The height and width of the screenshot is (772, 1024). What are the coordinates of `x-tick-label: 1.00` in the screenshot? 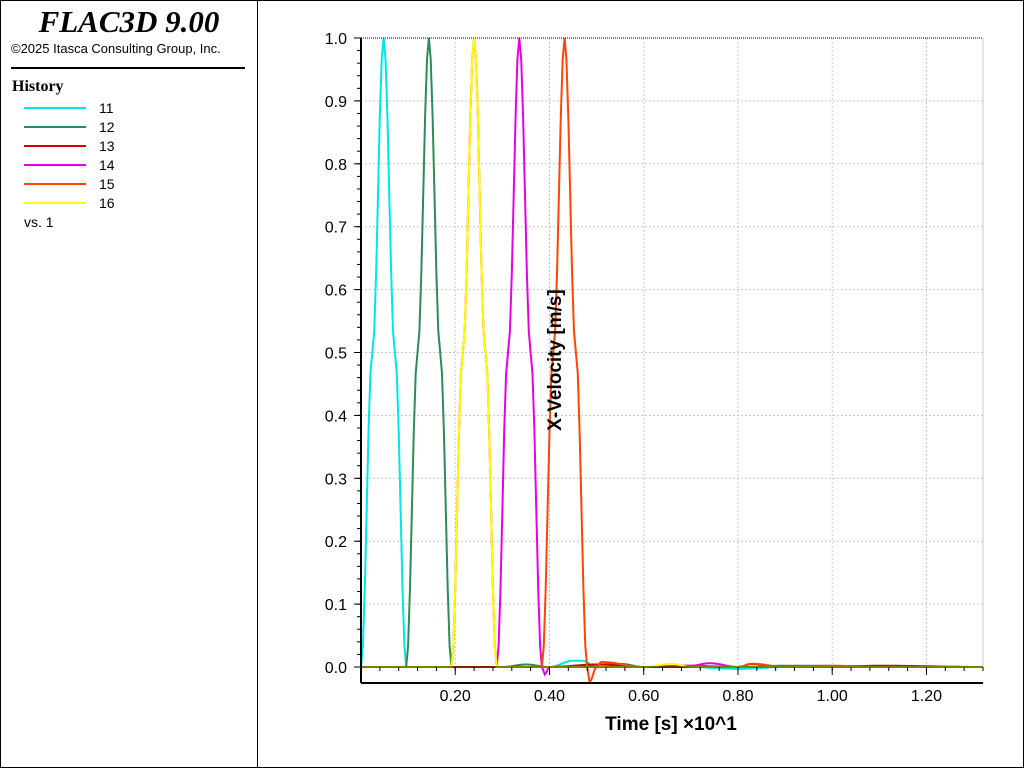 It's located at (832, 696).